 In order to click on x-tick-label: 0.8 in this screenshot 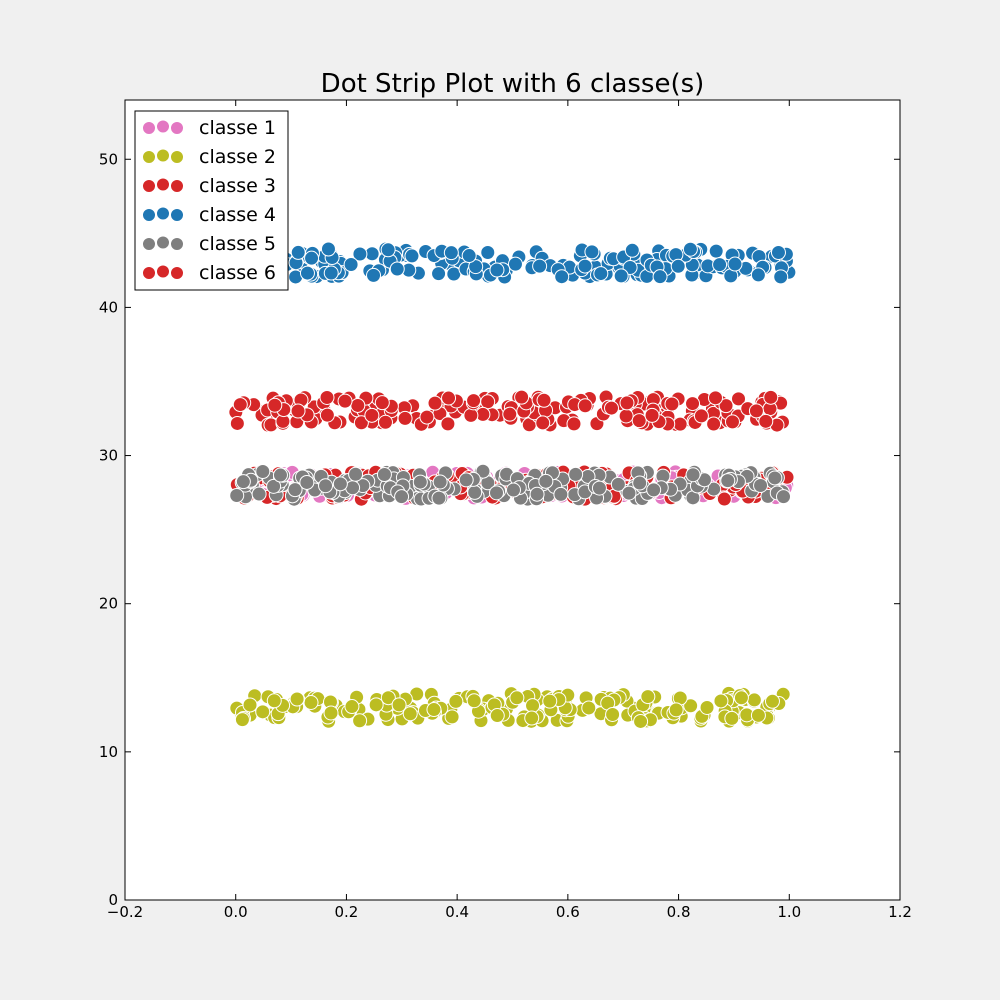, I will do `click(679, 912)`.